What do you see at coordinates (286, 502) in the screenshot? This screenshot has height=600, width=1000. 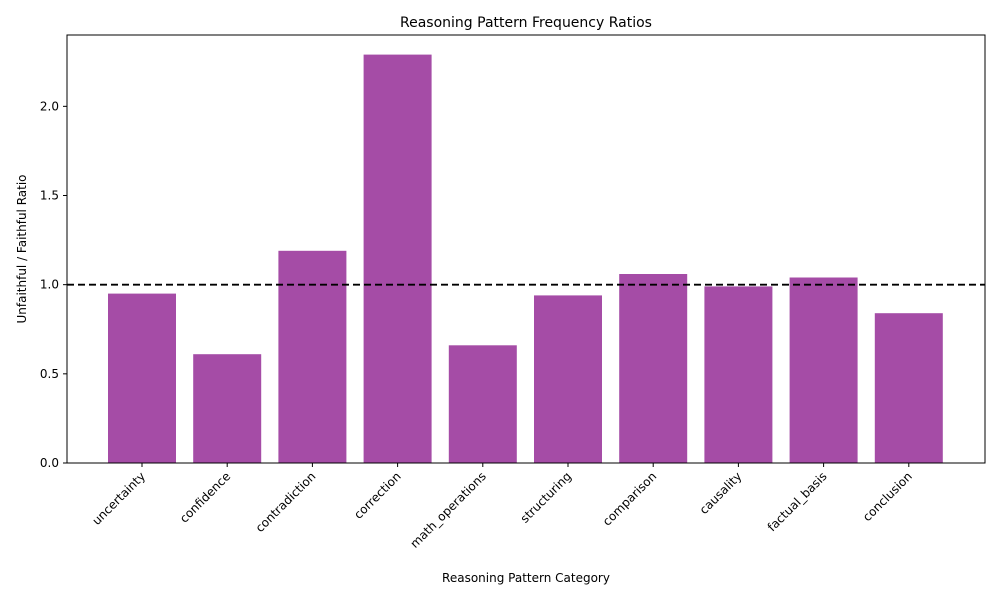 I see `x-tick-label-contradiction: contradiction` at bounding box center [286, 502].